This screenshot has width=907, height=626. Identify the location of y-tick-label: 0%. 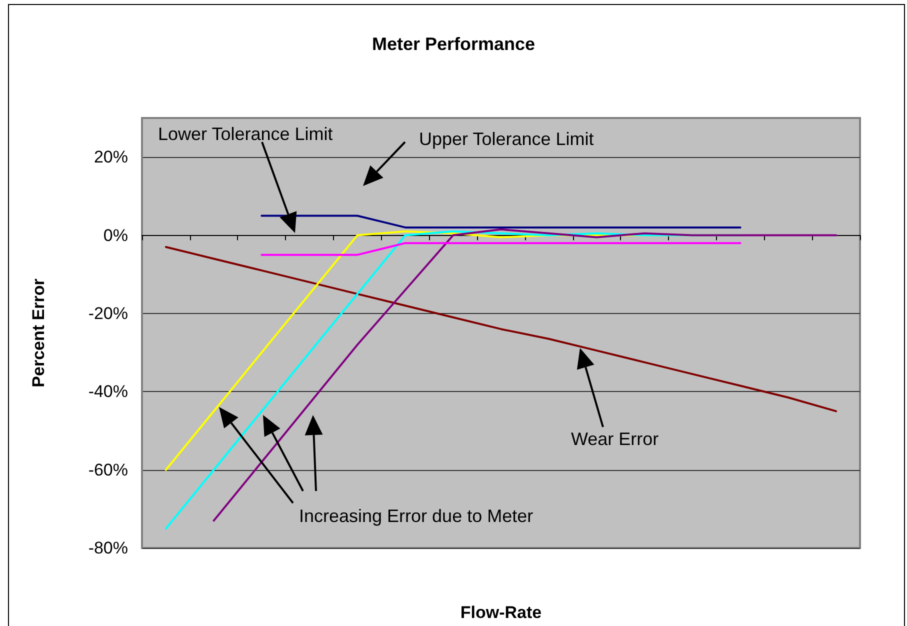
(115, 235).